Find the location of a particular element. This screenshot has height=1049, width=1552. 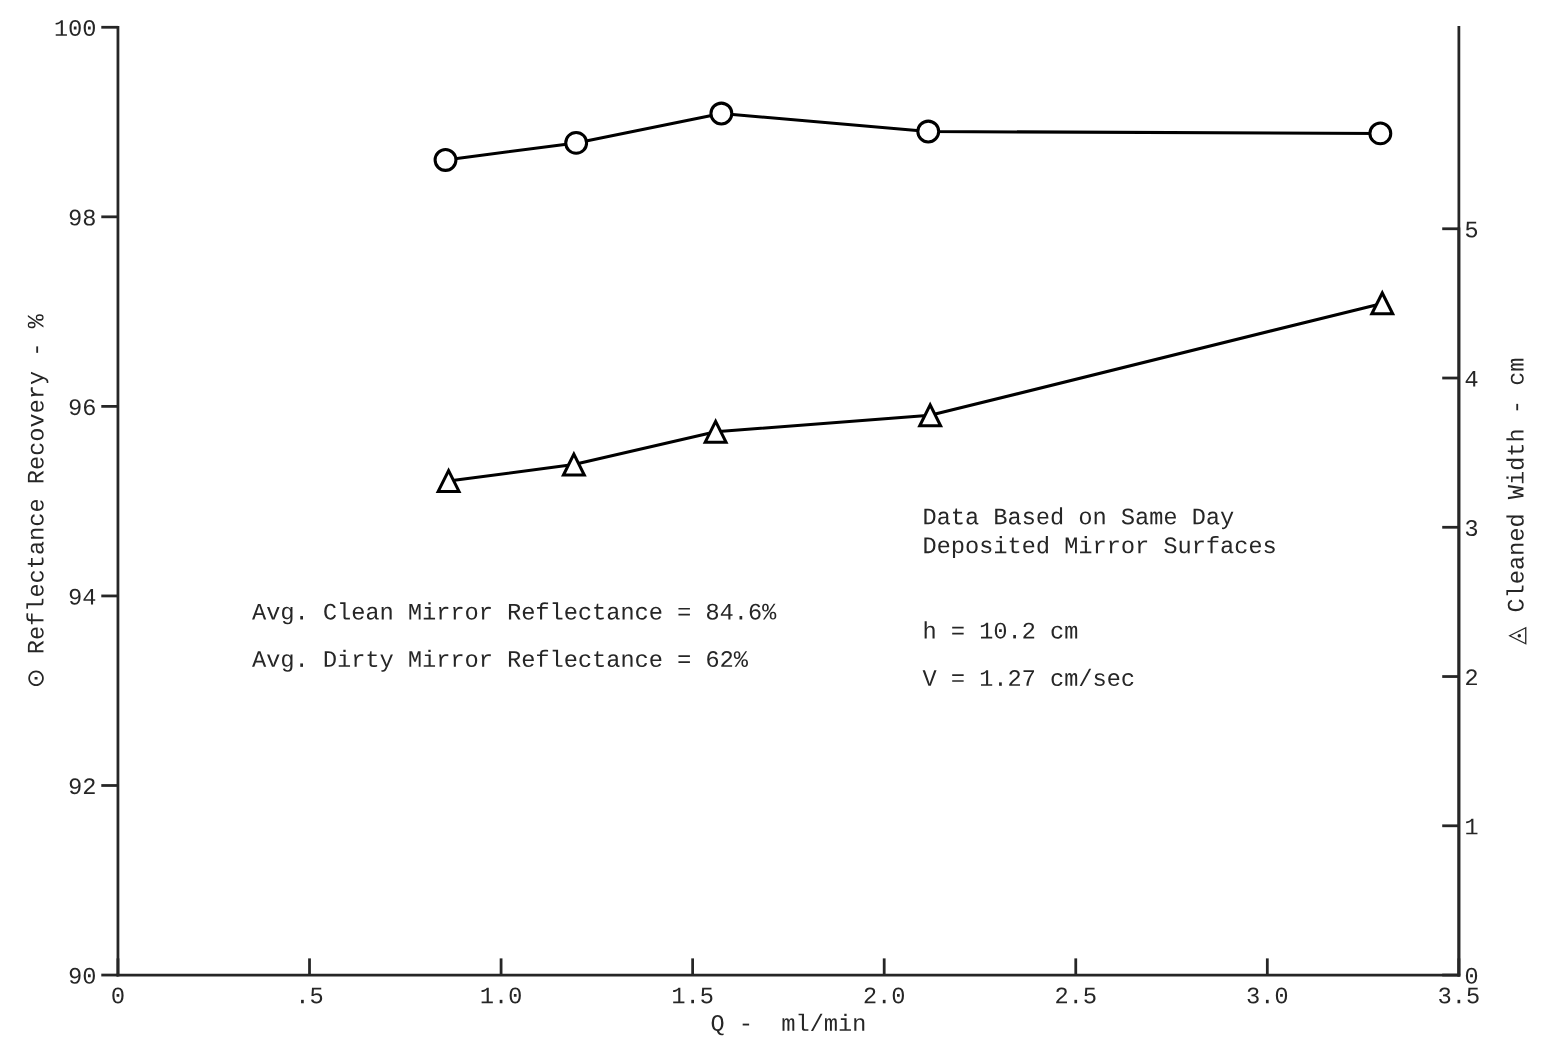

annotation: Data Based on Same Day Deposited Mirror Surfaces is located at coordinates (1099, 533).